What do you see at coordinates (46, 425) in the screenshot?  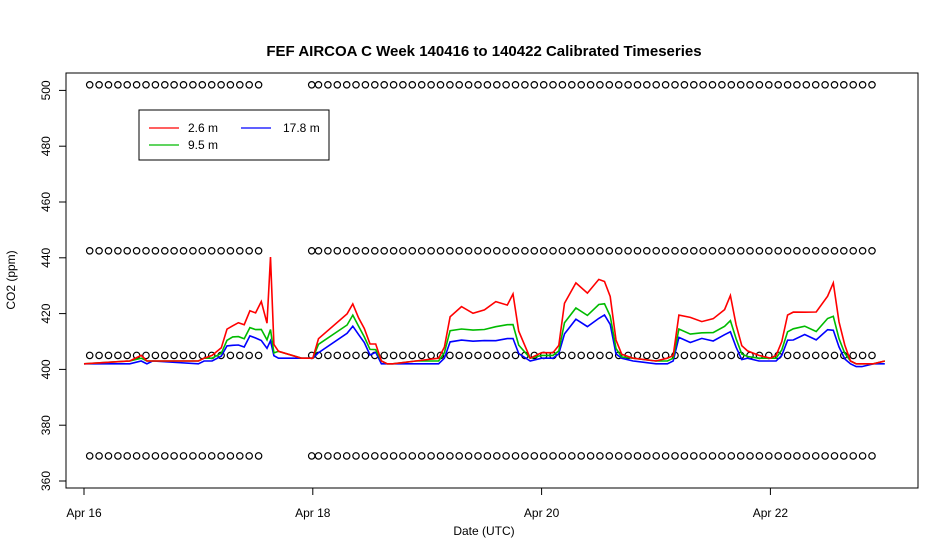 I see `y-tick-label: 380` at bounding box center [46, 425].